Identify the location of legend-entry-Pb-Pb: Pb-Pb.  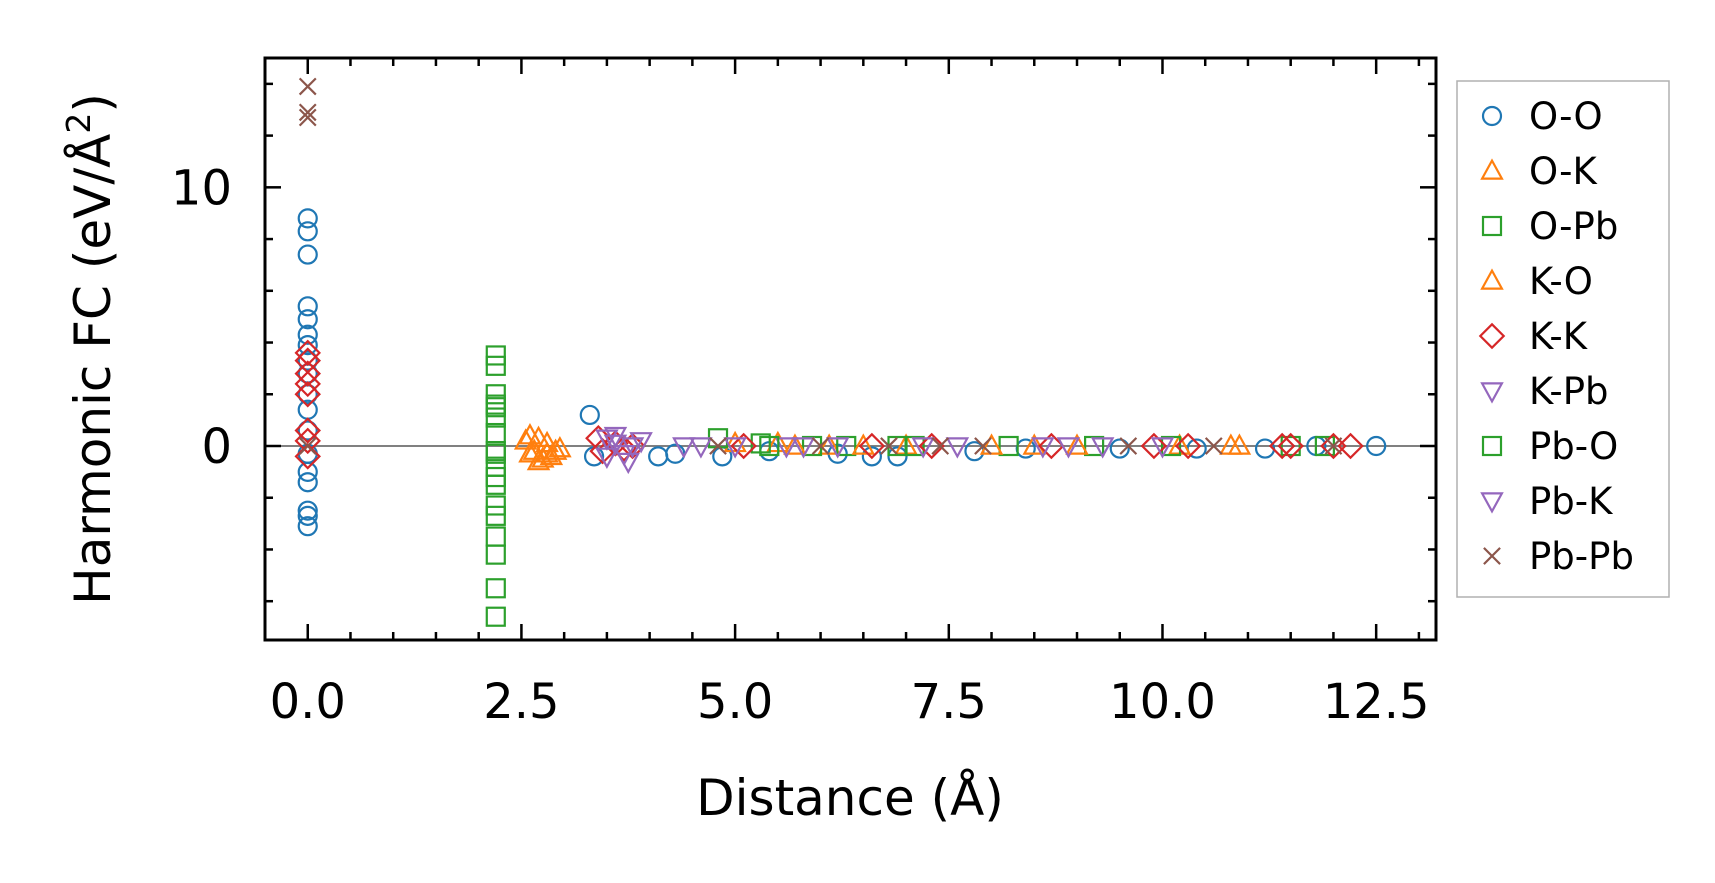
(1558, 556).